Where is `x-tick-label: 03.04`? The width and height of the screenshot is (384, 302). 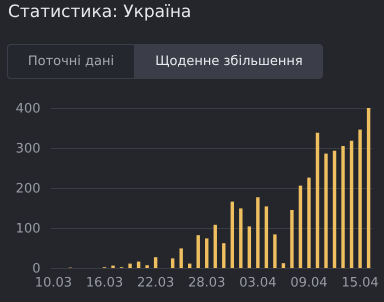 x-tick-label: 03.04 is located at coordinates (257, 283).